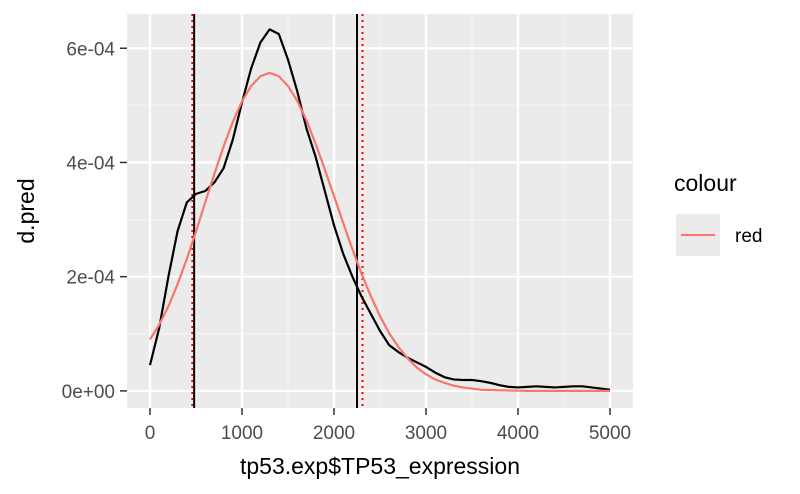  Describe the element at coordinates (88, 392) in the screenshot. I see `y-tick-label: 0e+00` at that location.